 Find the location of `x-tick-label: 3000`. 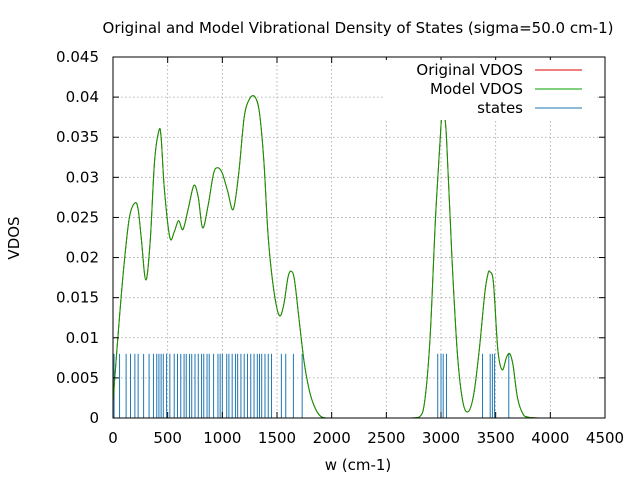

x-tick-label: 3000 is located at coordinates (441, 438).